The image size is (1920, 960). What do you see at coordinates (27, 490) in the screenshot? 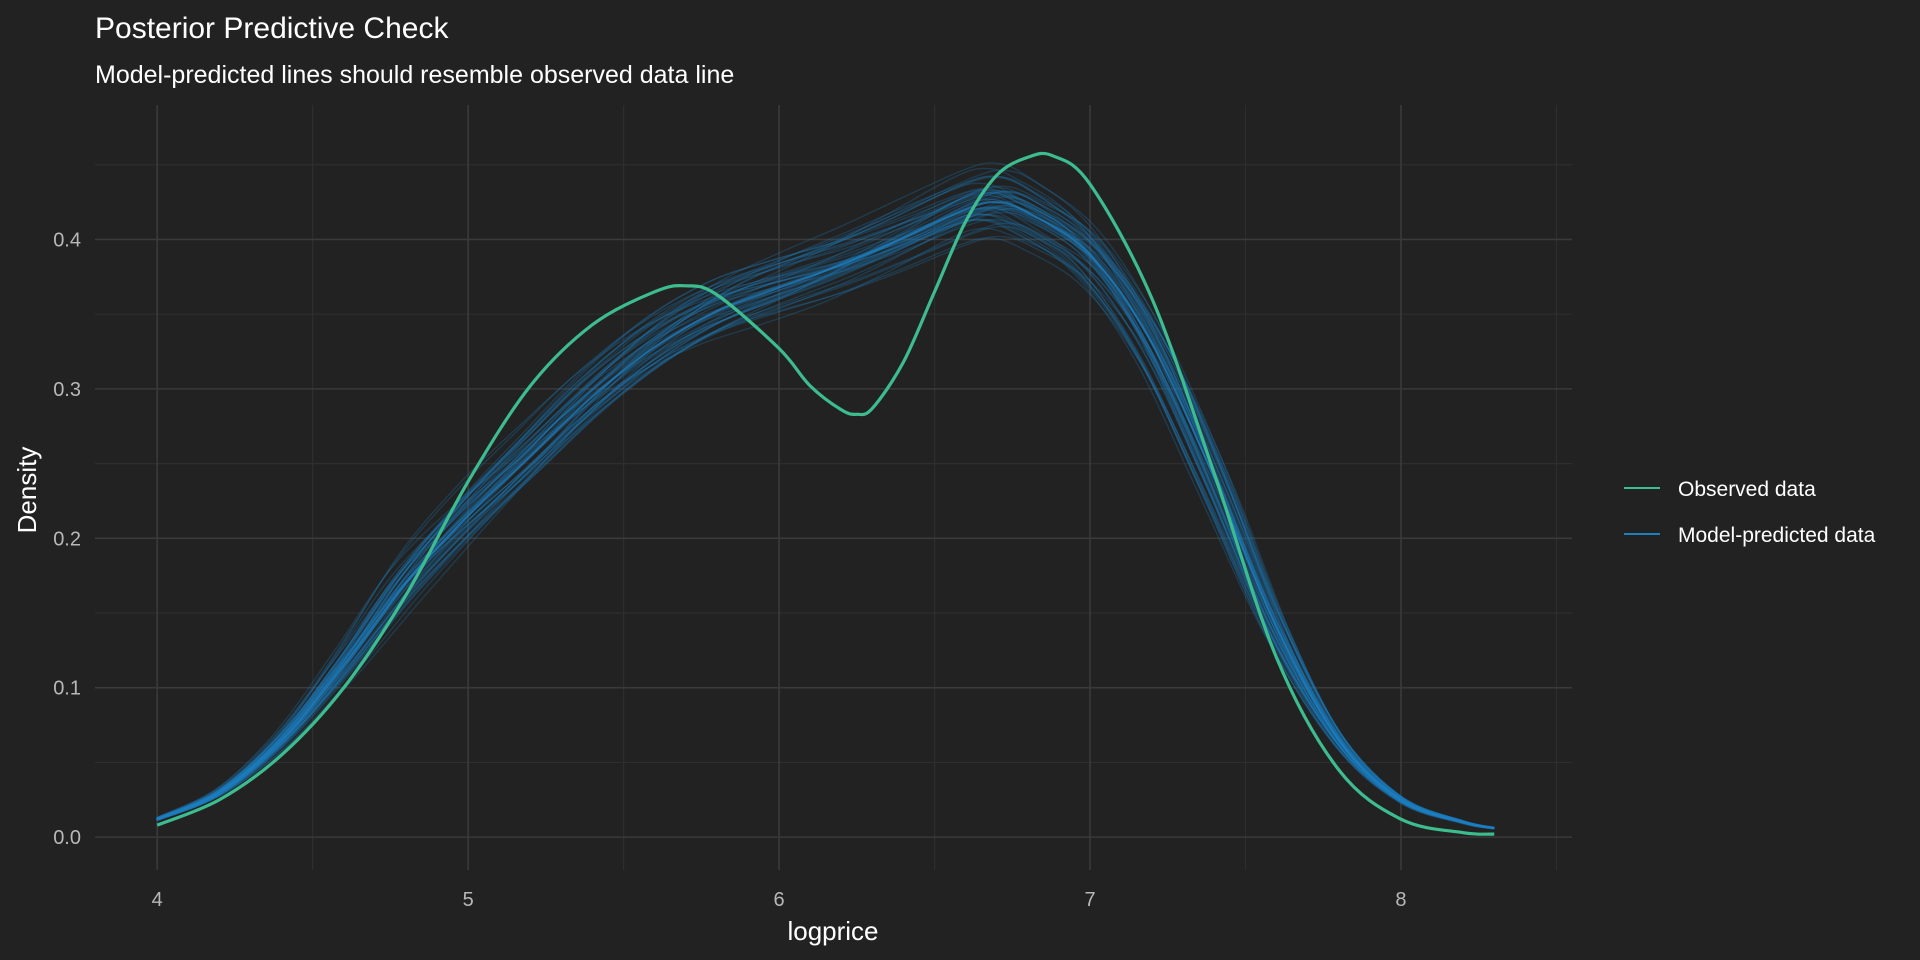
I see `y-axis-title: Density` at bounding box center [27, 490].